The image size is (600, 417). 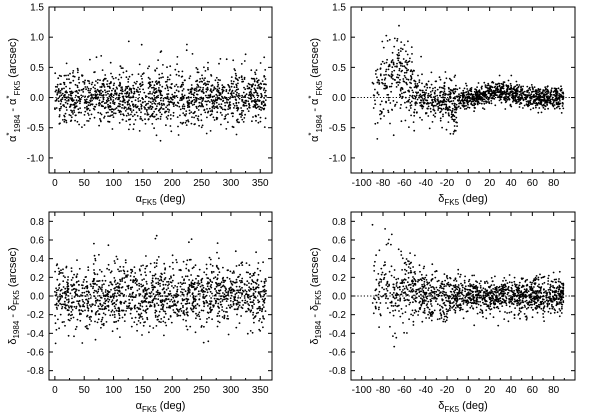 What do you see at coordinates (339, 68) in the screenshot?
I see `y-tick-label: 0.5` at bounding box center [339, 68].